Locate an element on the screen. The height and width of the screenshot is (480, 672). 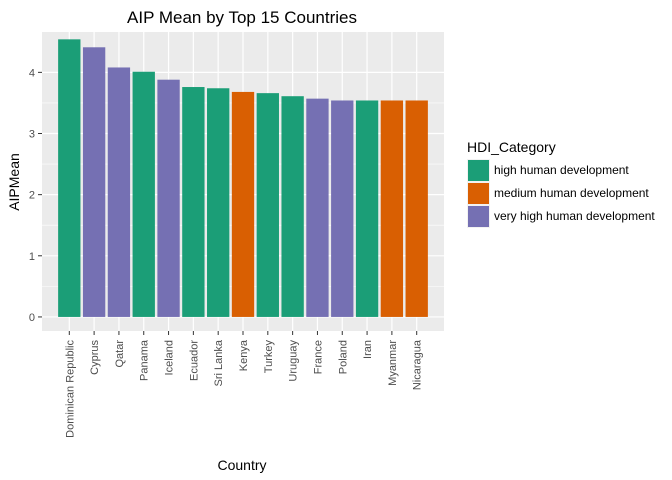
y-tick-label: 4 is located at coordinates (32, 73).